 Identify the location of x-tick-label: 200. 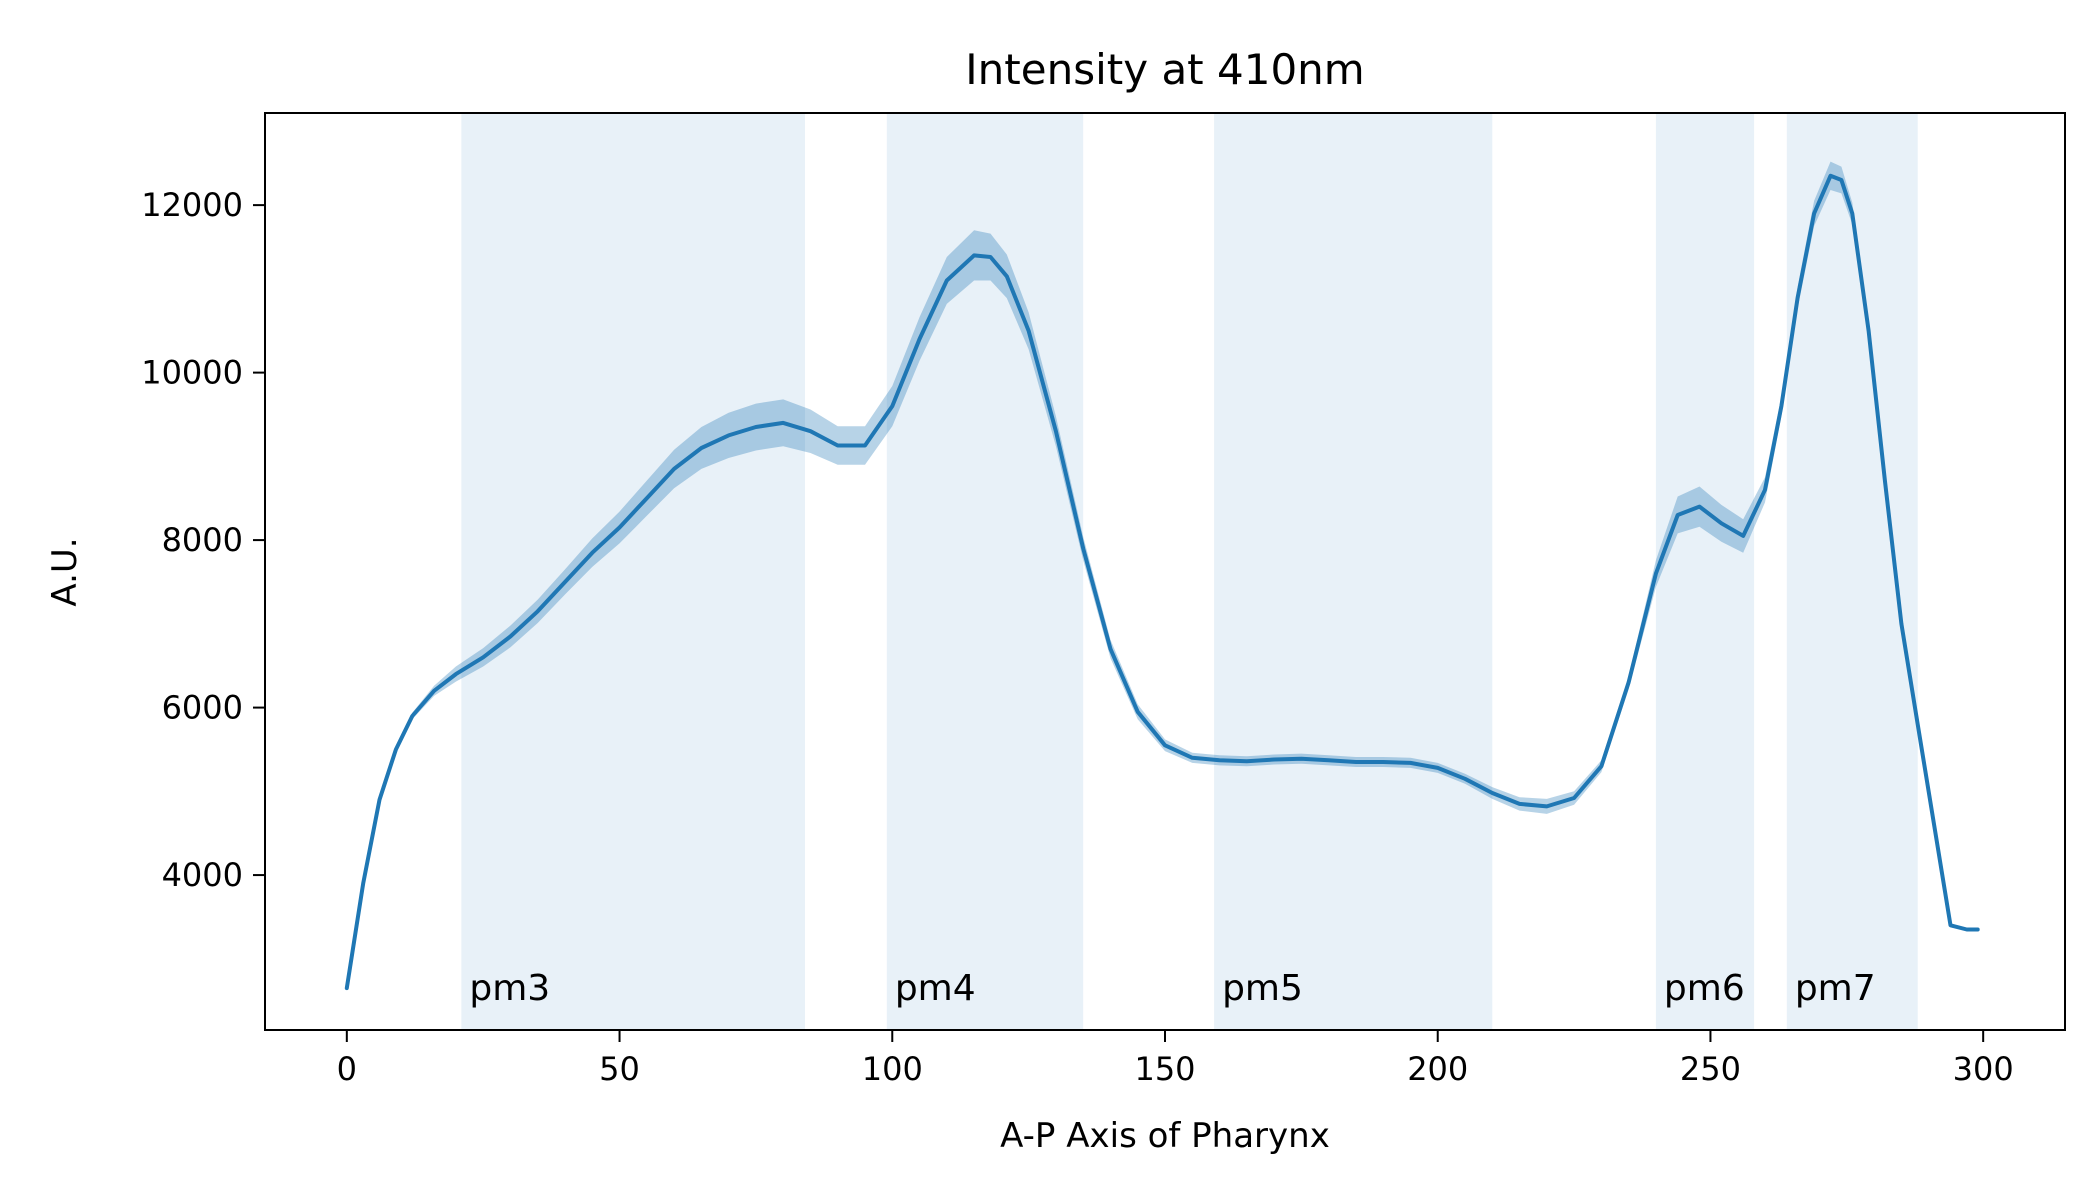
(1437, 1069).